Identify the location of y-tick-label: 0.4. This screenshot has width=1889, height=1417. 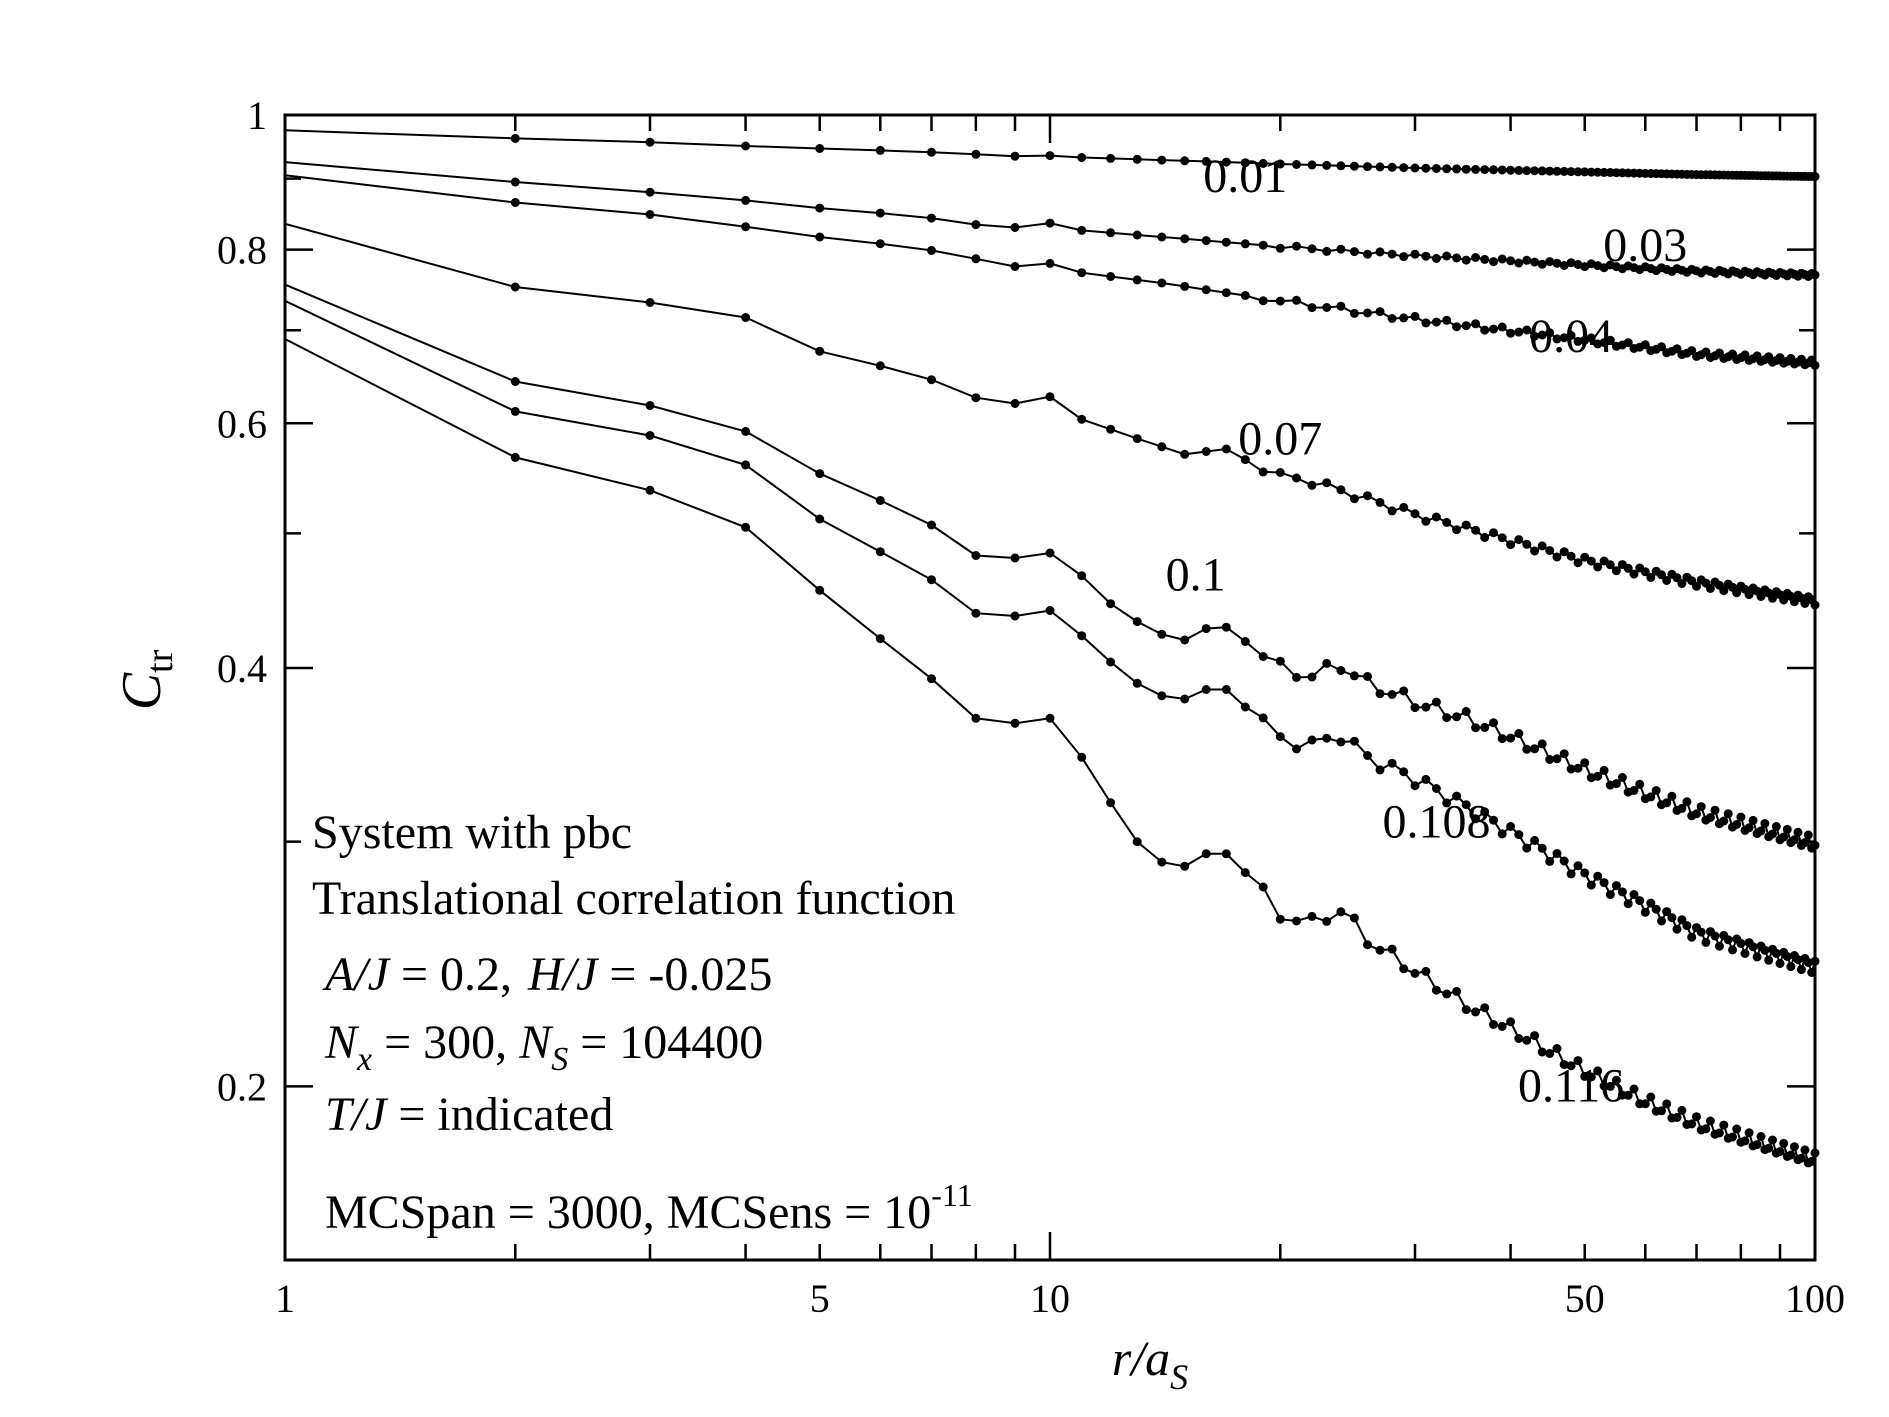
(242, 668).